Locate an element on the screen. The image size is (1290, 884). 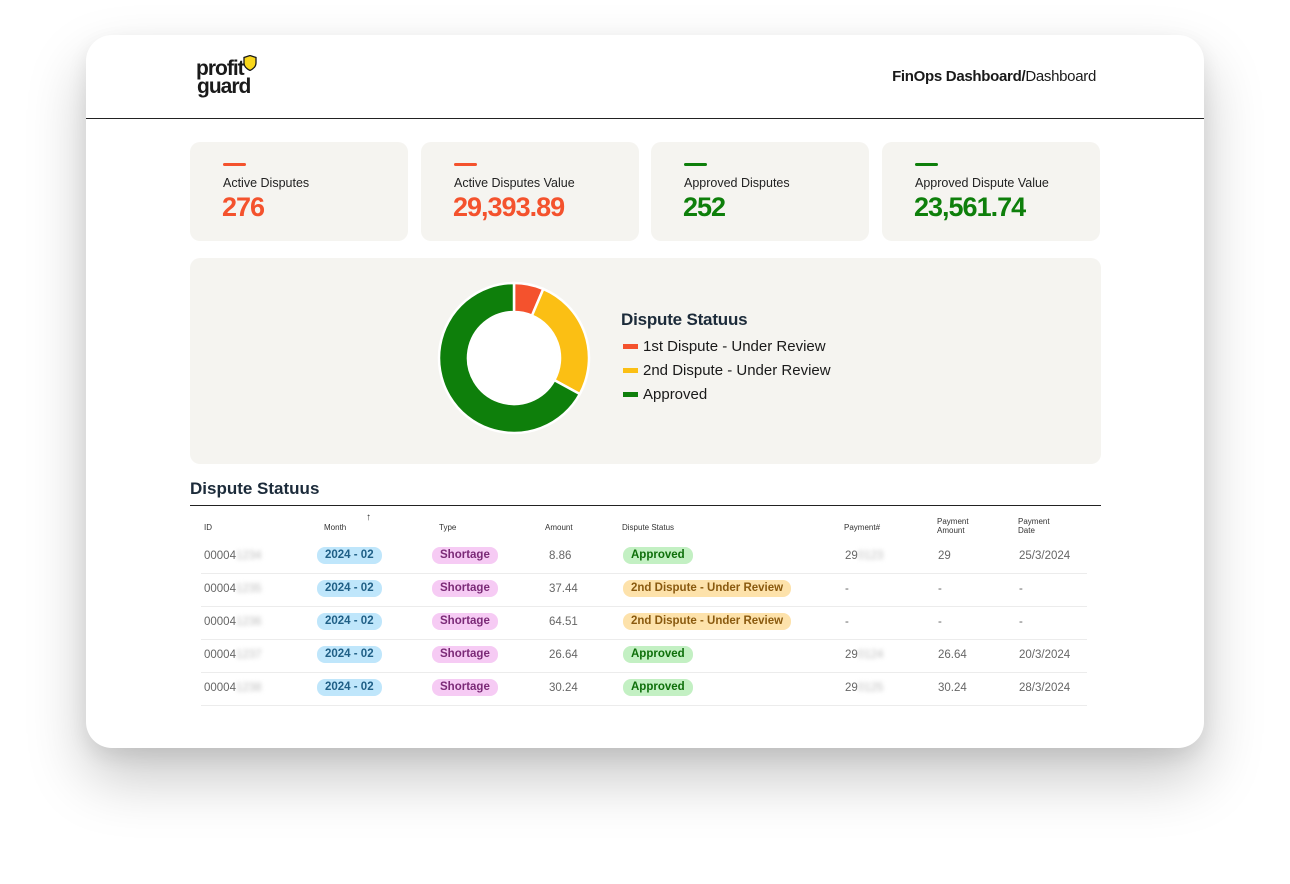
dispute-status-donut-chart is located at coordinates (514, 358).